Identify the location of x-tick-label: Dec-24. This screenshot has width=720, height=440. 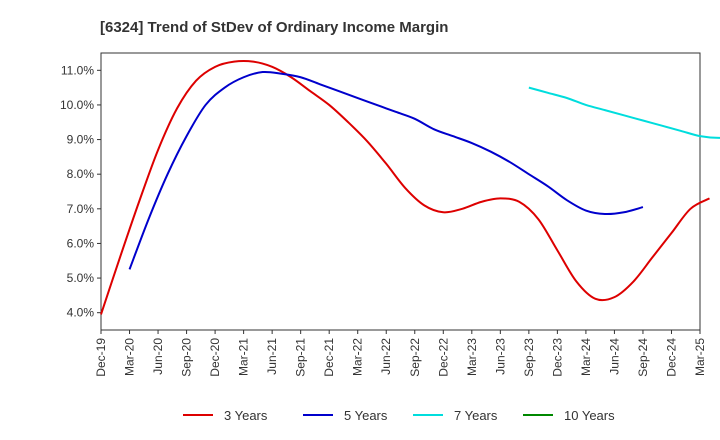
(671, 357).